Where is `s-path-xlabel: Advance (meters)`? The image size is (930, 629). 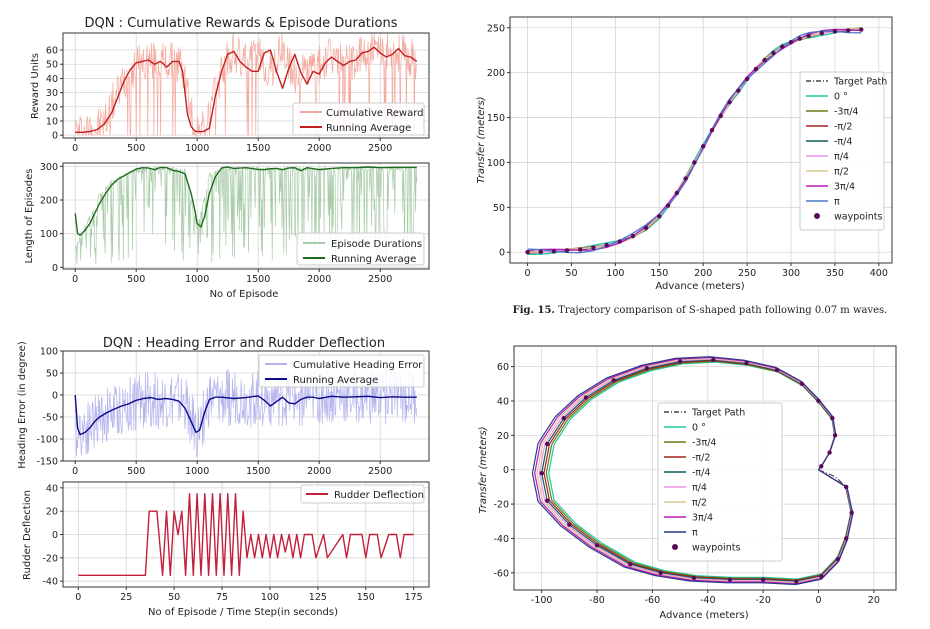 s-path-xlabel: Advance (meters) is located at coordinates (699, 286).